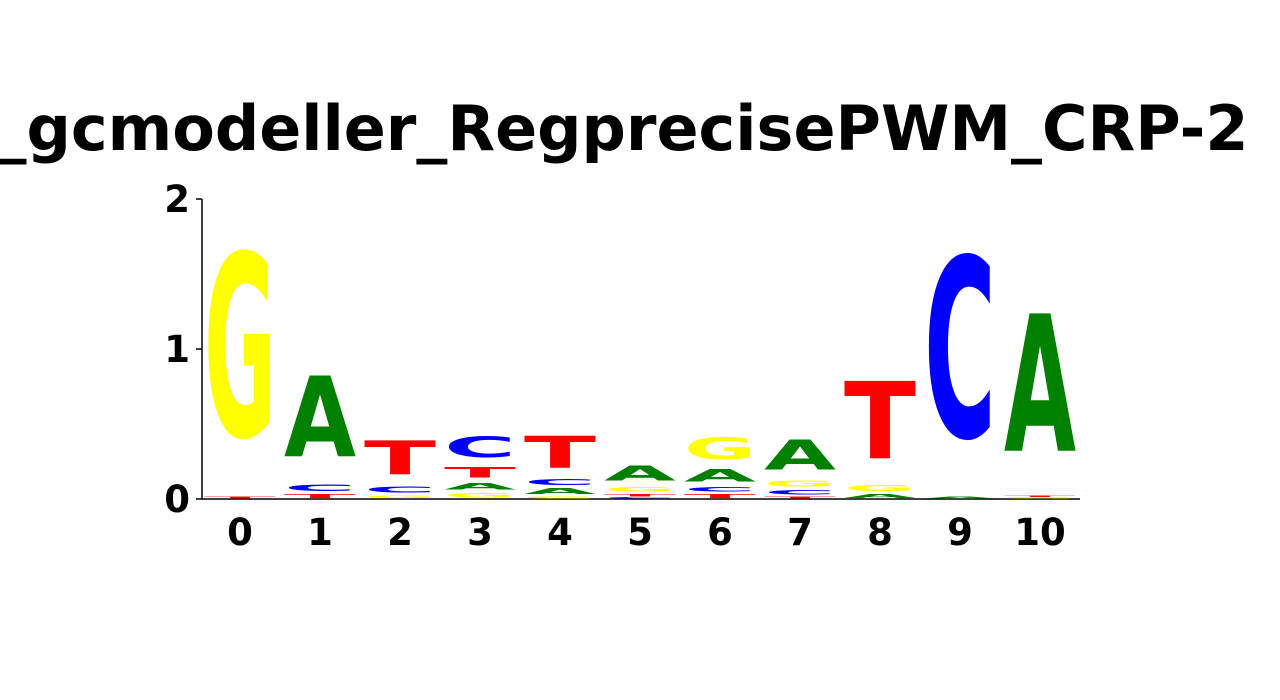 This screenshot has height=700, width=1280. Describe the element at coordinates (177, 199) in the screenshot. I see `y-tick-label: 2` at that location.